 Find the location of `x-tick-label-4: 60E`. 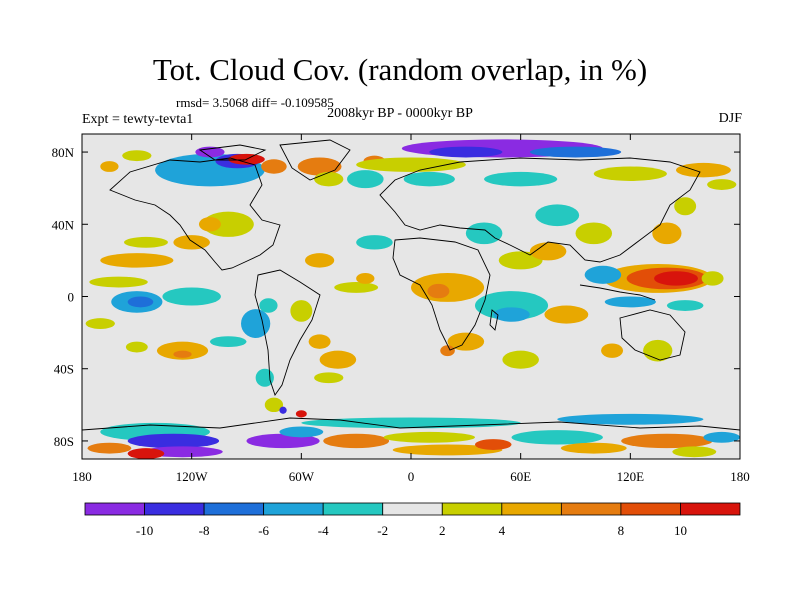

x-tick-label-4: 60E is located at coordinates (520, 476).